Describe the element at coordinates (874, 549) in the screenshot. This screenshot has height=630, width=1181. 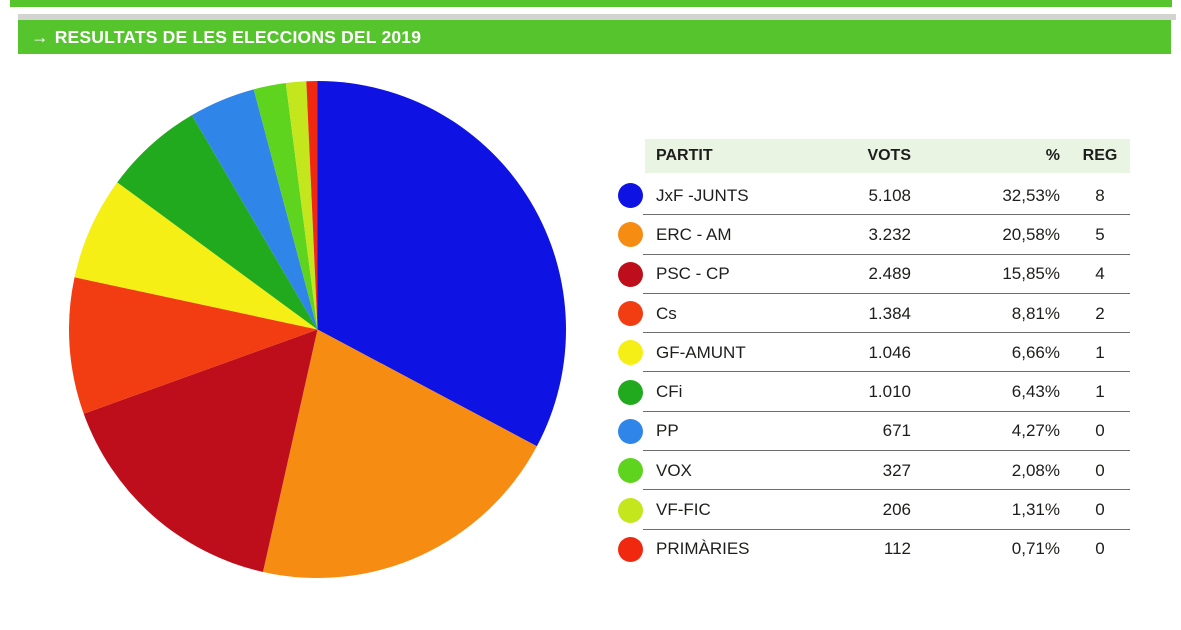
I see `table-row: PRIMÀRIES 112 0,71% 0` at that location.